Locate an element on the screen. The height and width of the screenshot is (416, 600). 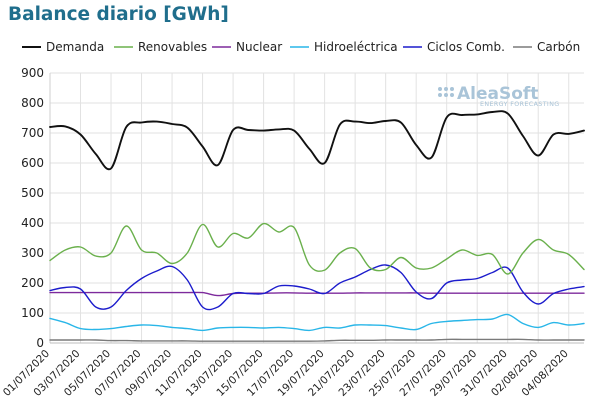
aleasoft-watermark: AleaSoft ENERGY FORECASTING is located at coordinates (499, 96).